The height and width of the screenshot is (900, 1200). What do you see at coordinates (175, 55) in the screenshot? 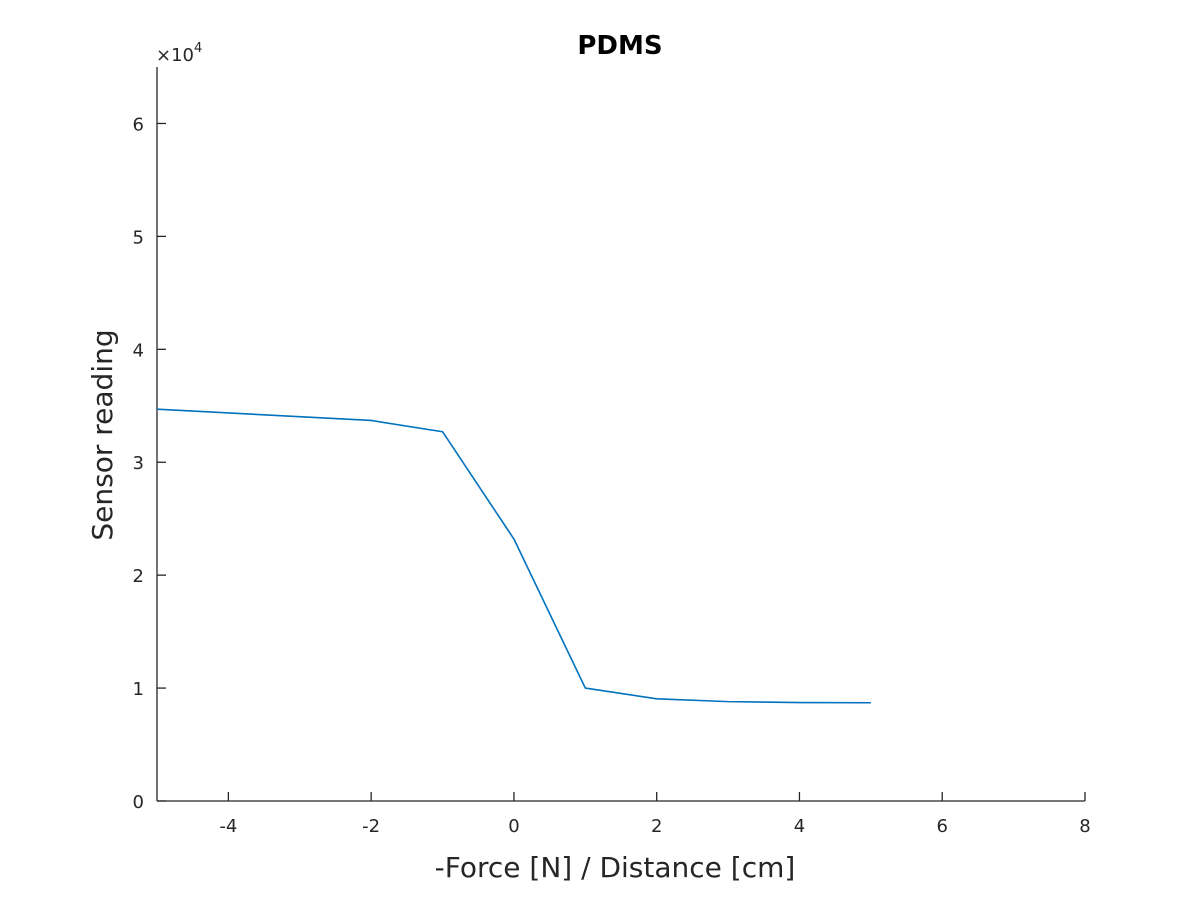
I see `y-exponent-prefix: ×10` at bounding box center [175, 55].